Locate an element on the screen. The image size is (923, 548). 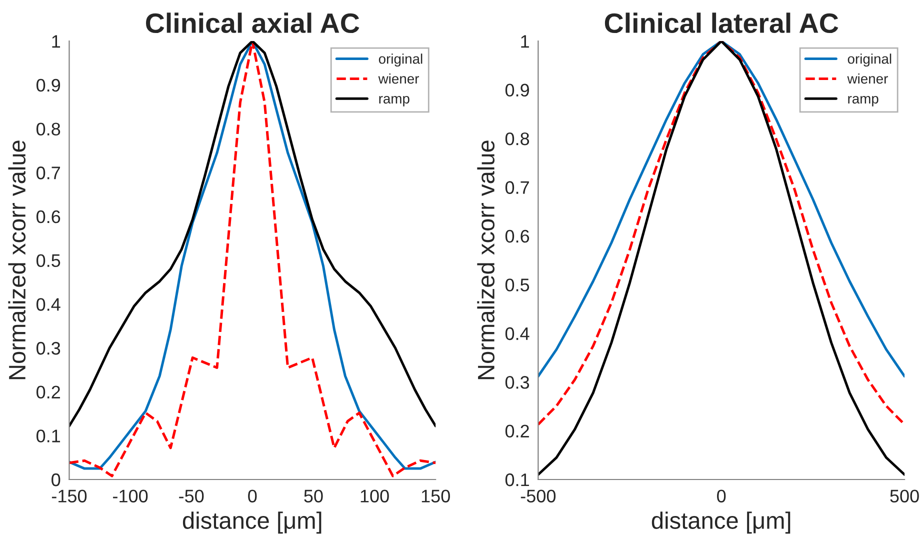
y-tick-label: 0 is located at coordinates (56, 479).